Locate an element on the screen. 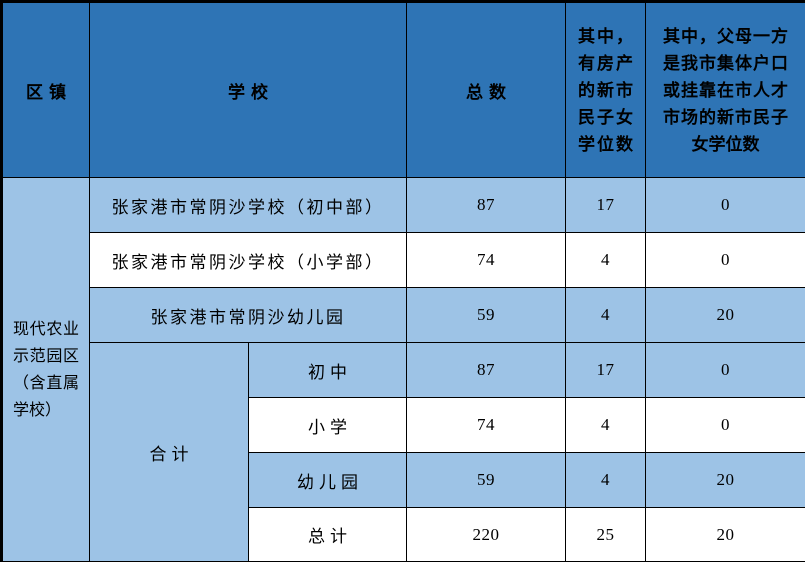 The height and width of the screenshot is (562, 805). subtotal-category-cell: 小学 is located at coordinates (327, 425).